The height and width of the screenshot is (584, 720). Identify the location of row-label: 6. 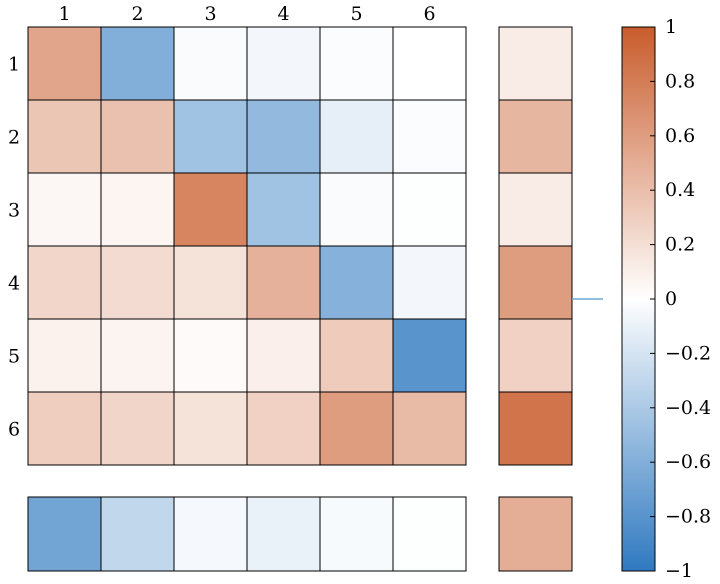
(14, 430).